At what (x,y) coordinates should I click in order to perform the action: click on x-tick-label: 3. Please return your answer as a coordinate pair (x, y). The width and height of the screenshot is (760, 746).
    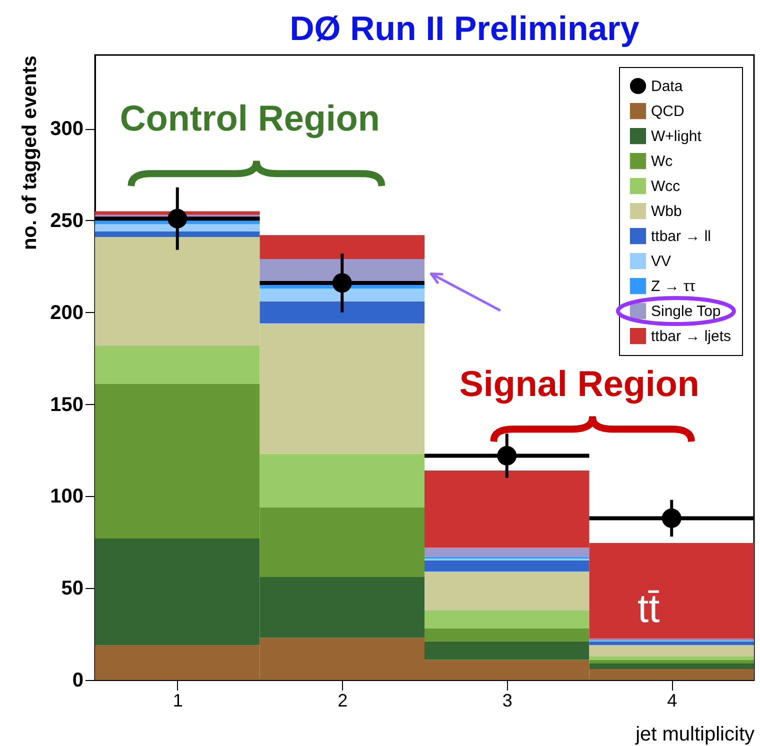
    Looking at the image, I should click on (507, 700).